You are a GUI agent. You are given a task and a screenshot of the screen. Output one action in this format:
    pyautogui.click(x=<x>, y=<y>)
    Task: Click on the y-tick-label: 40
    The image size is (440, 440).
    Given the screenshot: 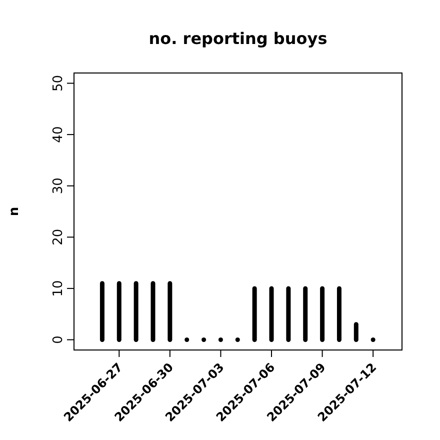 What is the action you would take?
    pyautogui.click(x=58, y=134)
    